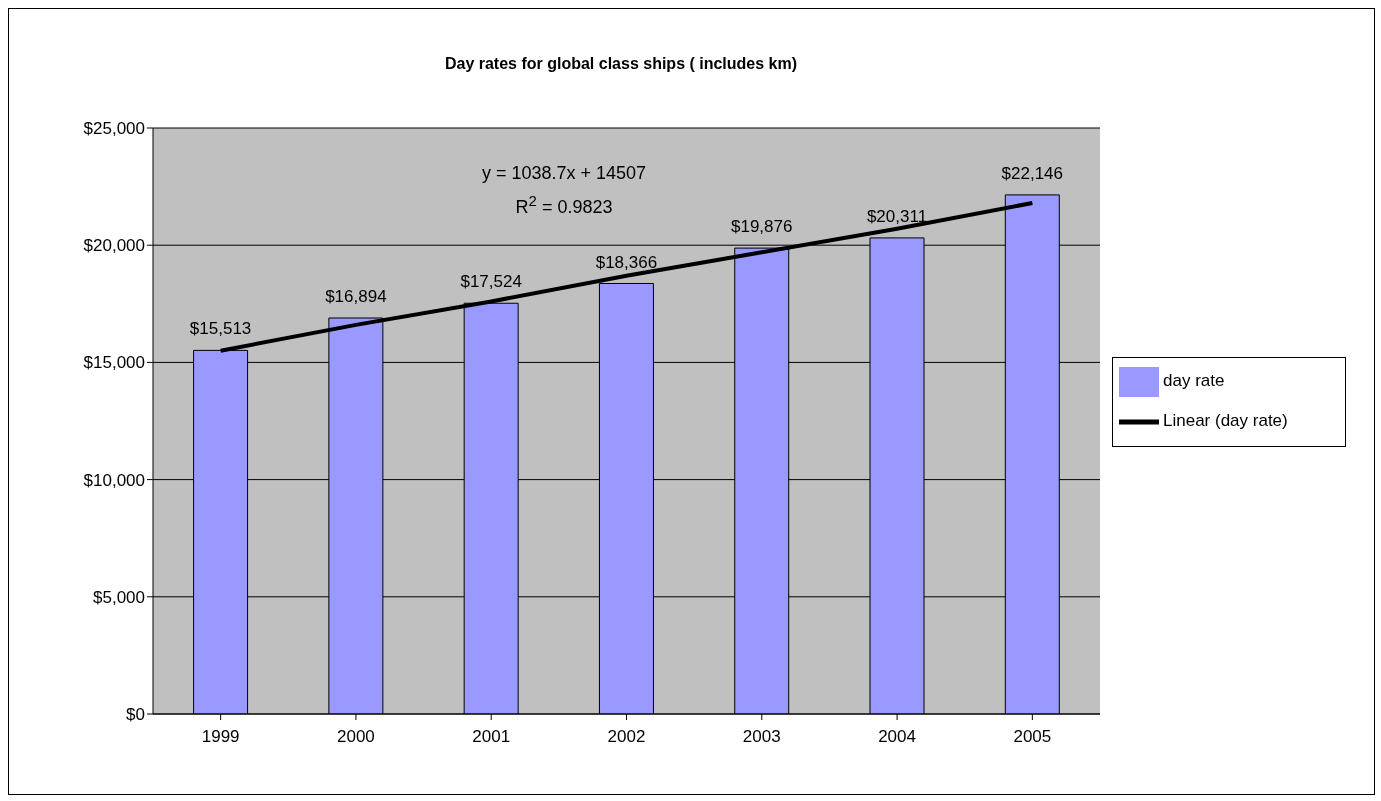  Describe the element at coordinates (119, 597) in the screenshot. I see `y-tick-label: $5,000` at that location.